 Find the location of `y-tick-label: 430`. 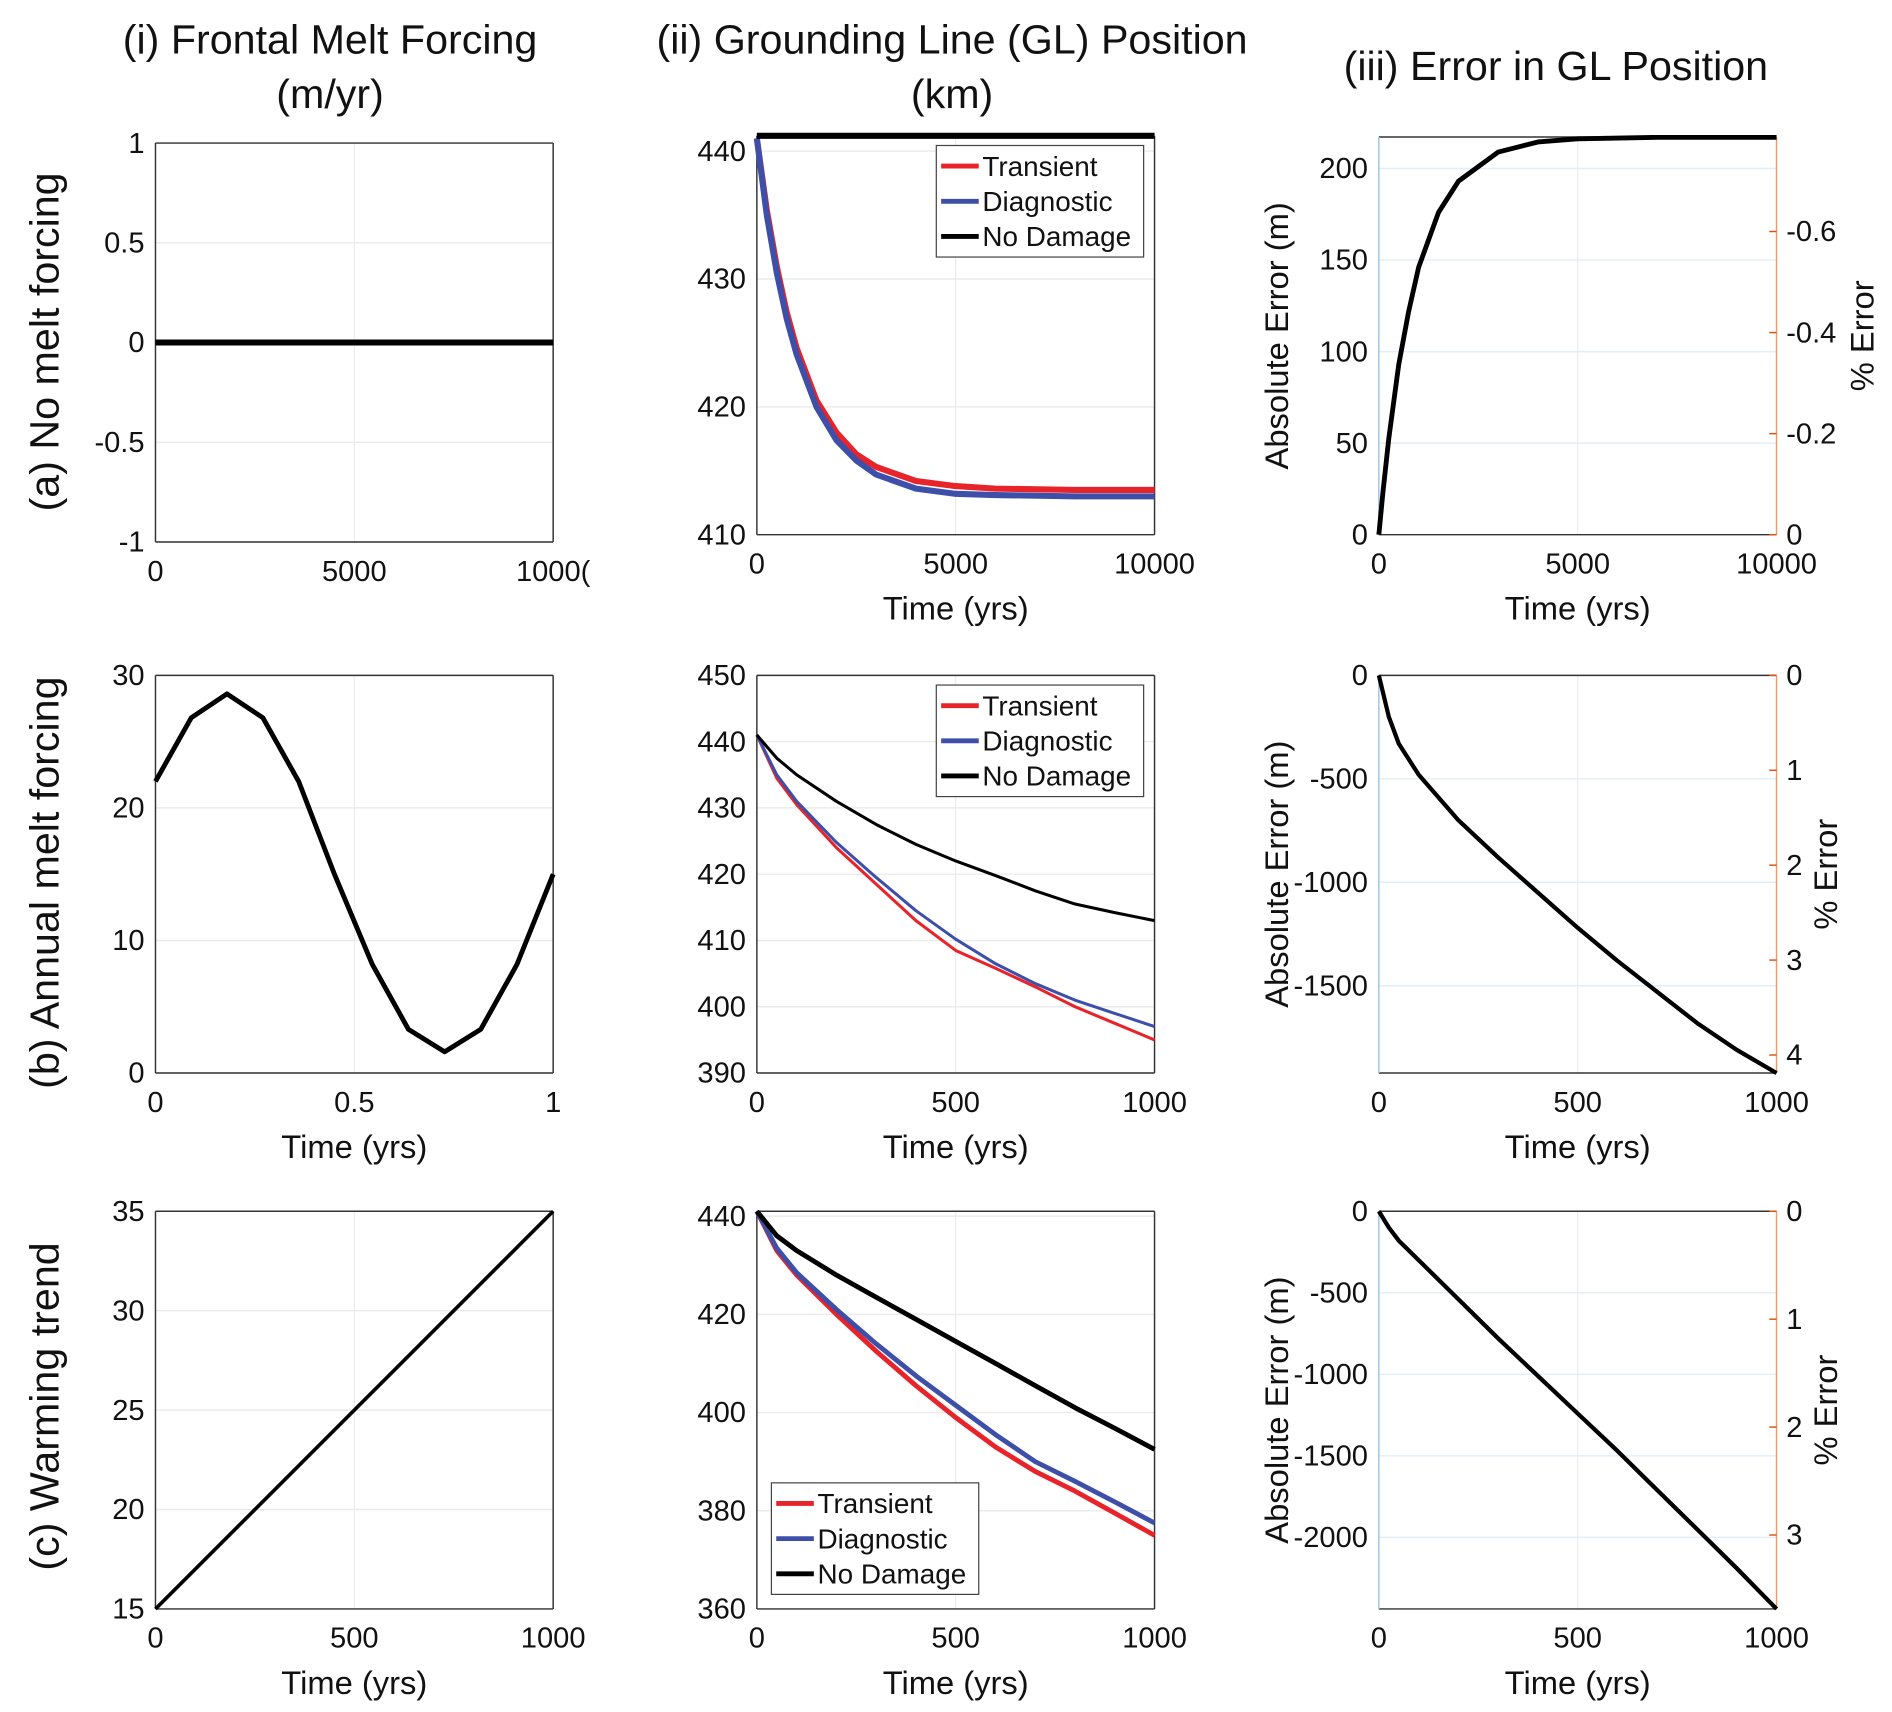

y-tick-label: 430 is located at coordinates (721, 280).